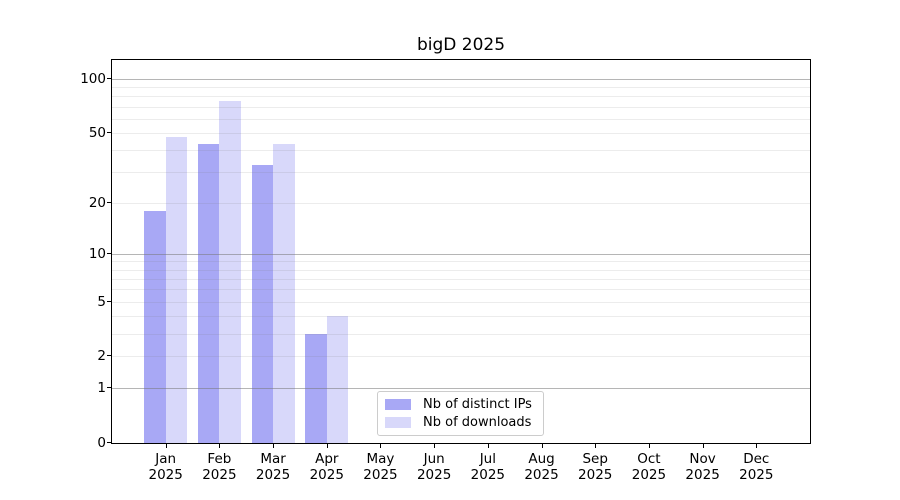  I want to click on x-tick-label-sep: Sep 2025, so click(595, 467).